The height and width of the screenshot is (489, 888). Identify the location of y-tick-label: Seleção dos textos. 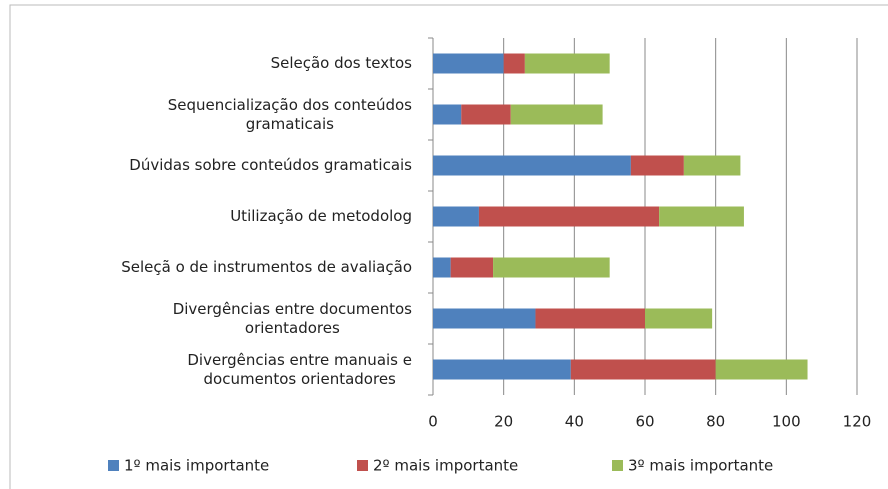
(341, 63).